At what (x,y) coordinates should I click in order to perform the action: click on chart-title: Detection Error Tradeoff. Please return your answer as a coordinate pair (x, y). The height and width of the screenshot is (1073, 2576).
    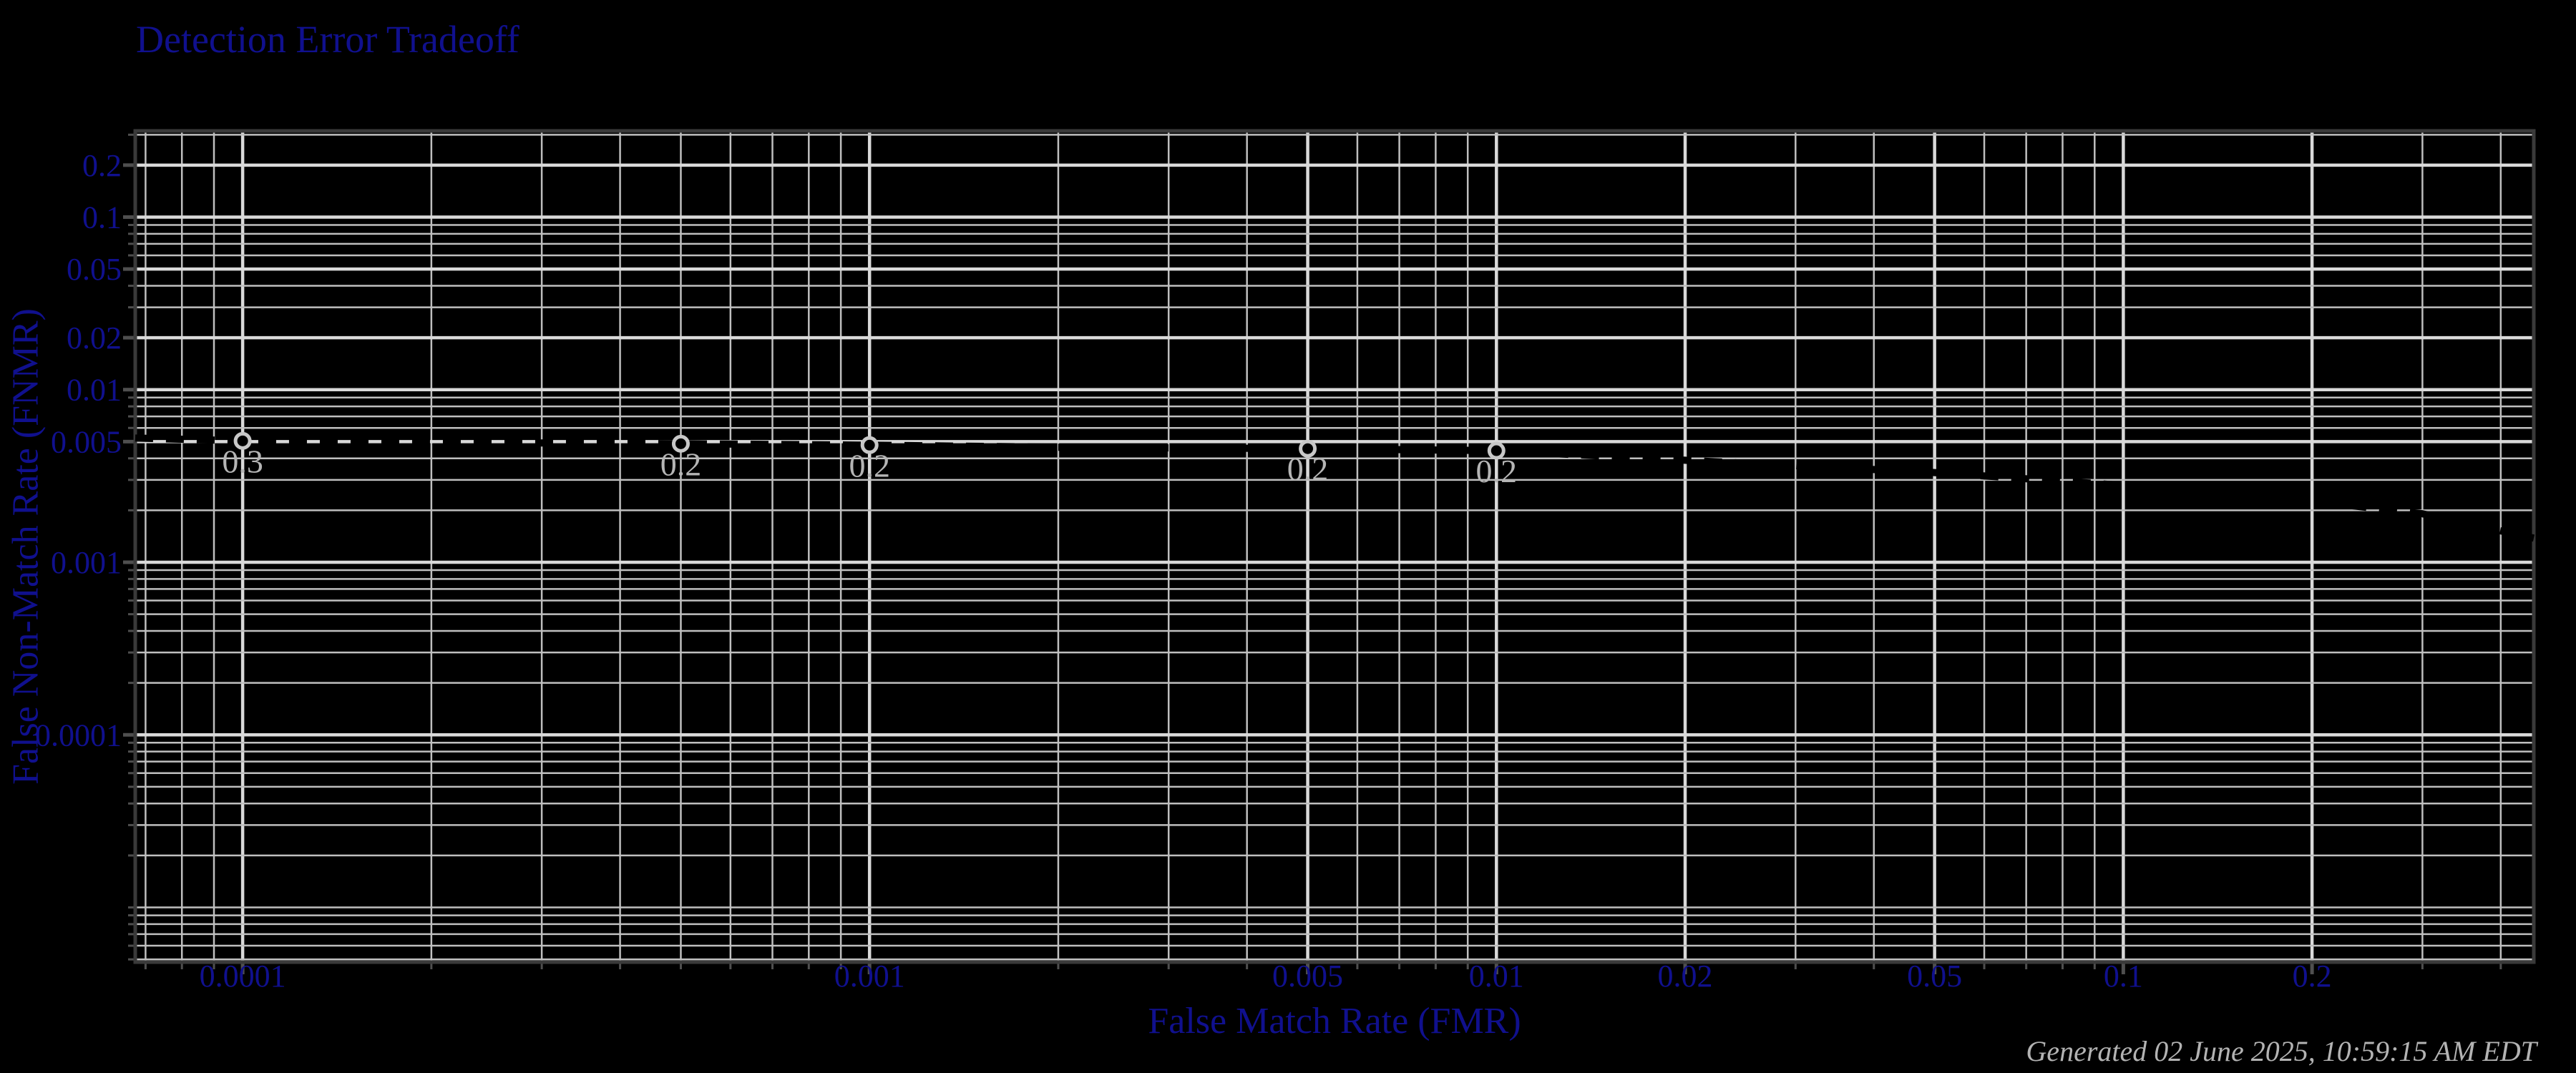
    Looking at the image, I should click on (327, 39).